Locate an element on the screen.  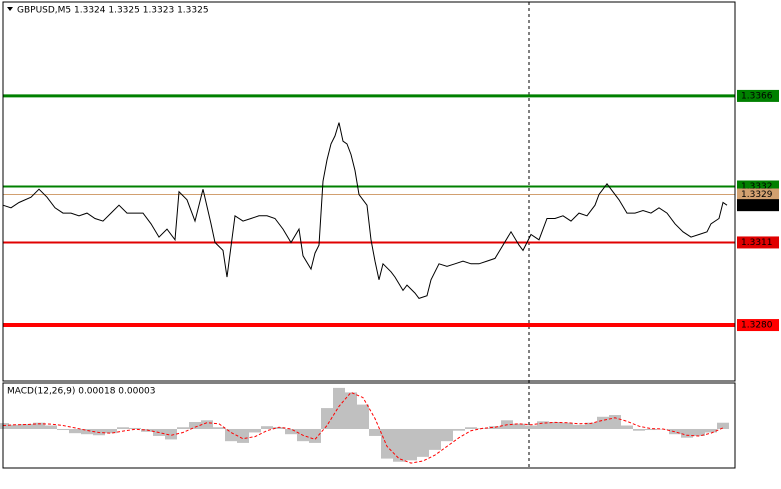
level-label: 1.3311 is located at coordinates (757, 243).